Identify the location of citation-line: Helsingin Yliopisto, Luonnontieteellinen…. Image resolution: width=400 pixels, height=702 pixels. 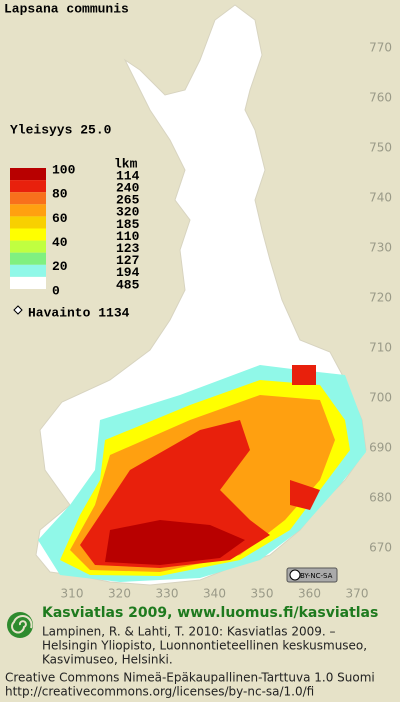
(204, 646).